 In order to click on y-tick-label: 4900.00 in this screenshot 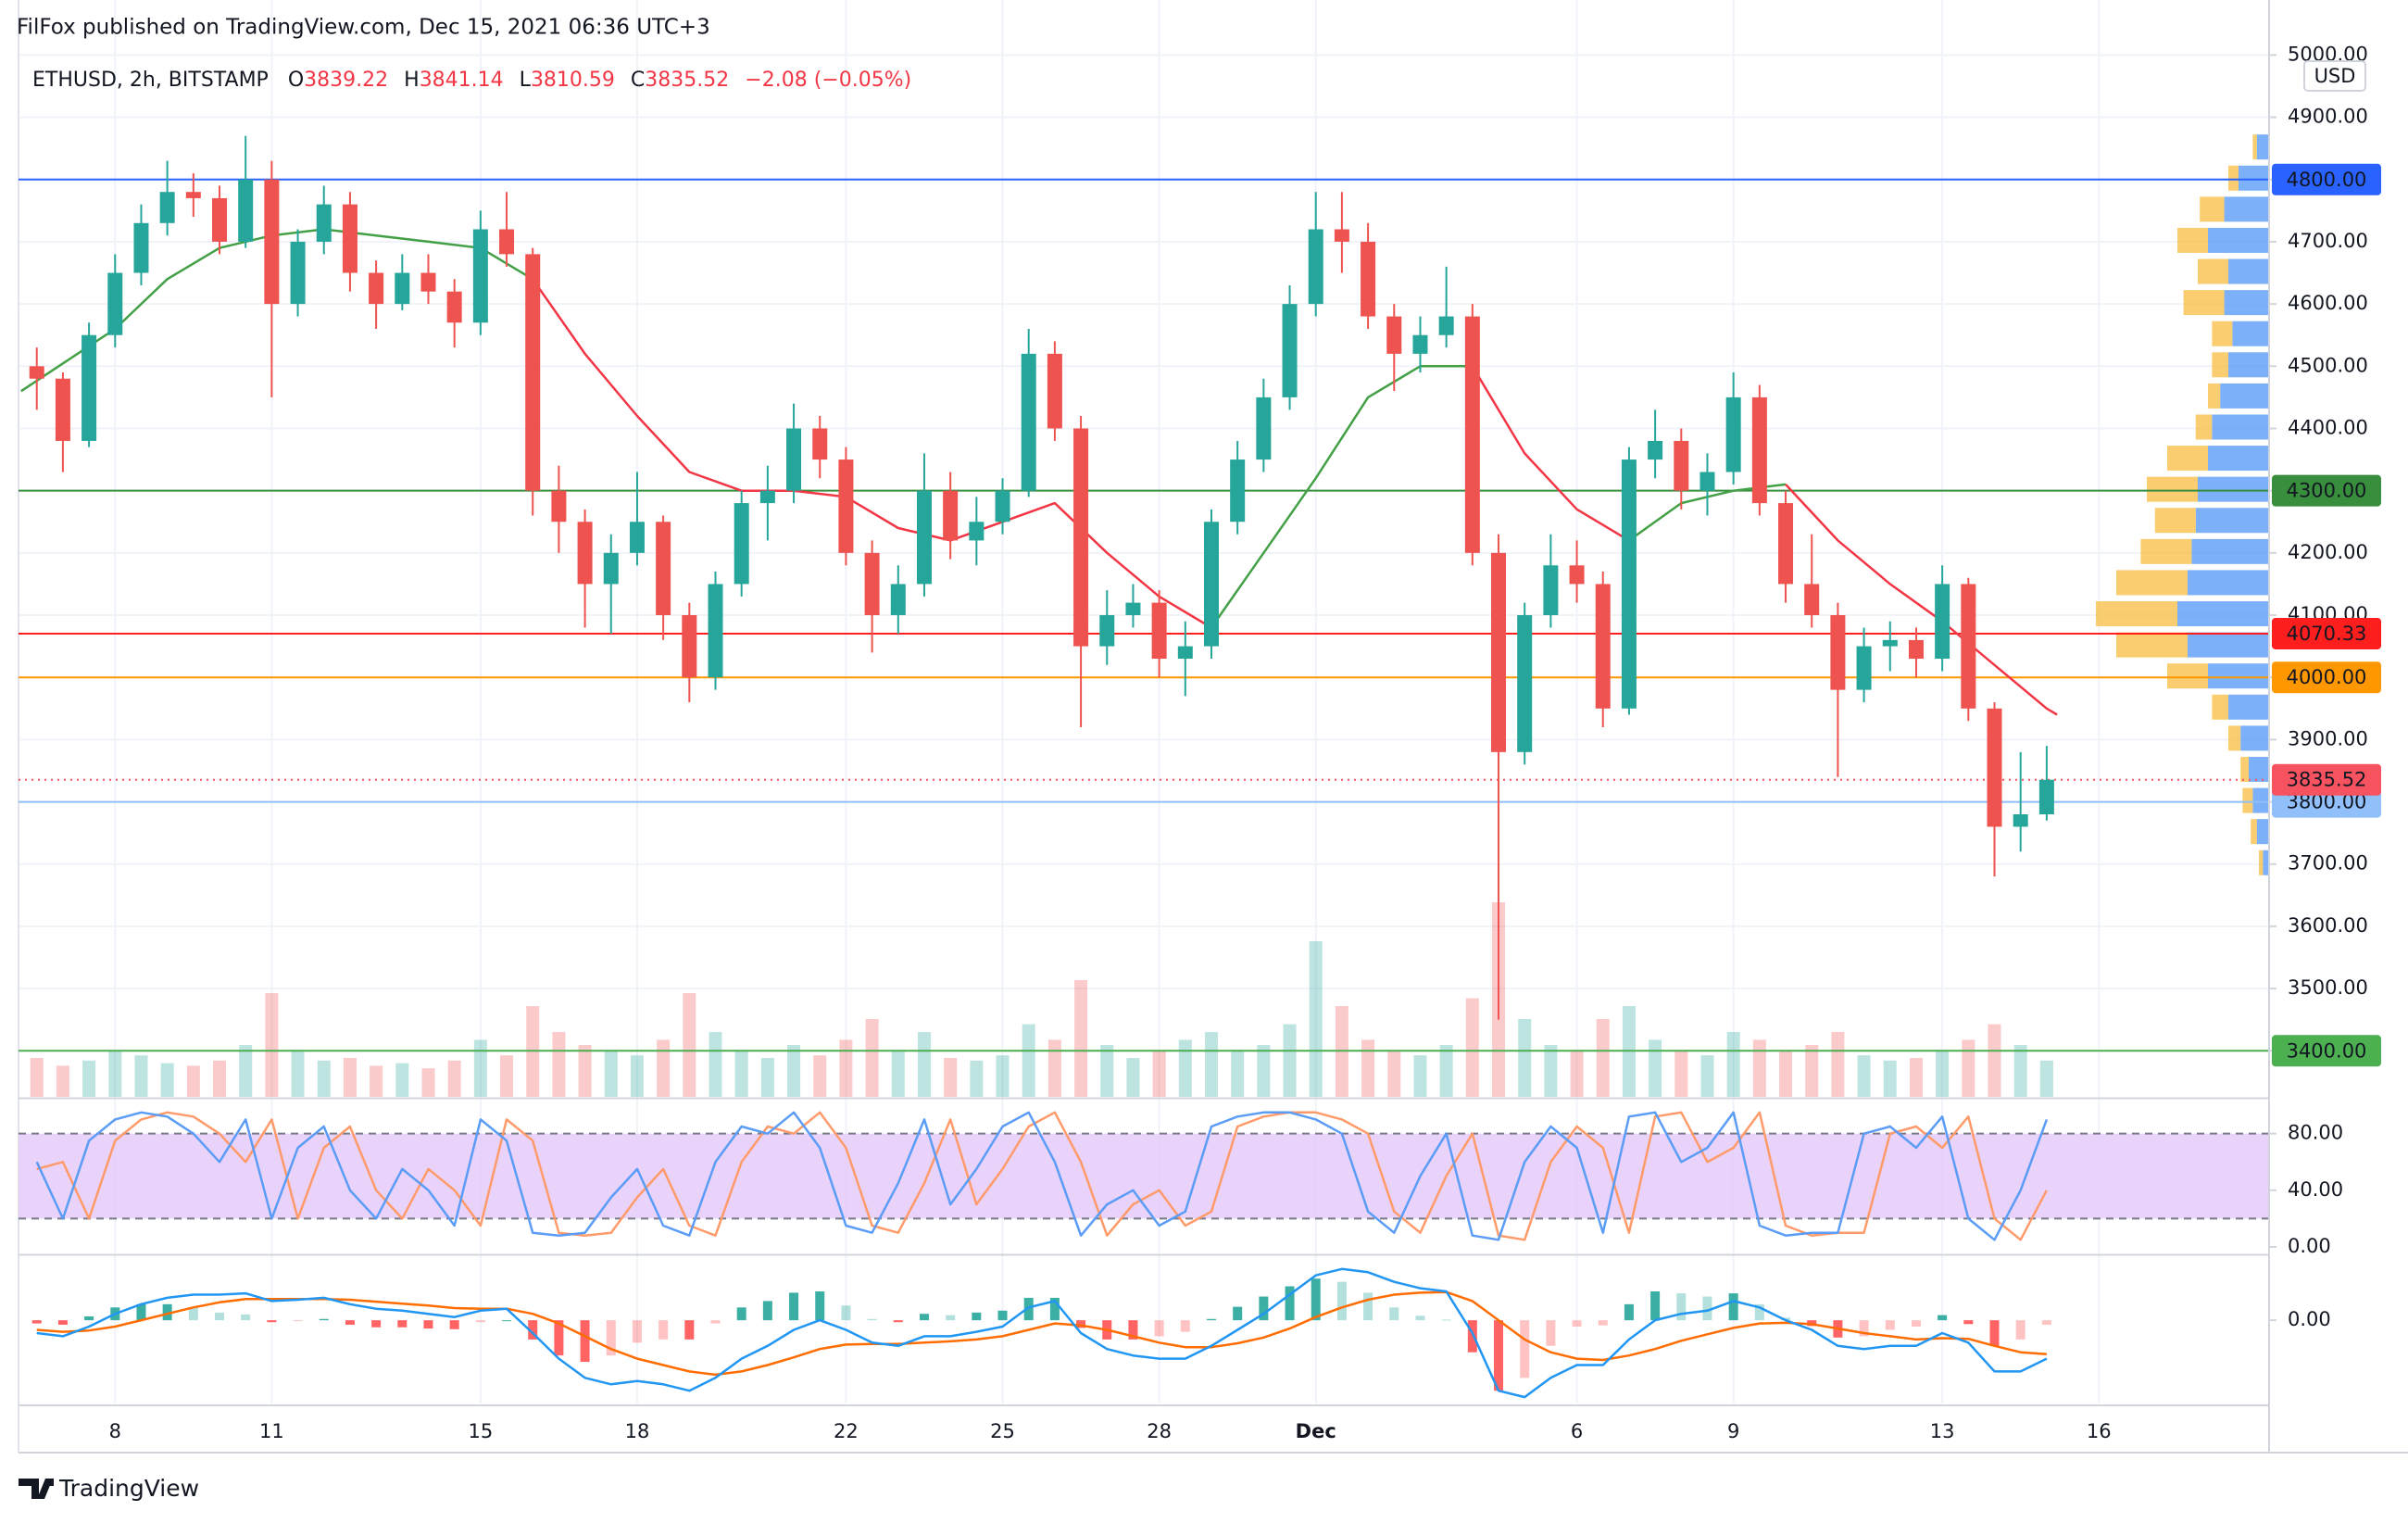, I will do `click(2328, 117)`.